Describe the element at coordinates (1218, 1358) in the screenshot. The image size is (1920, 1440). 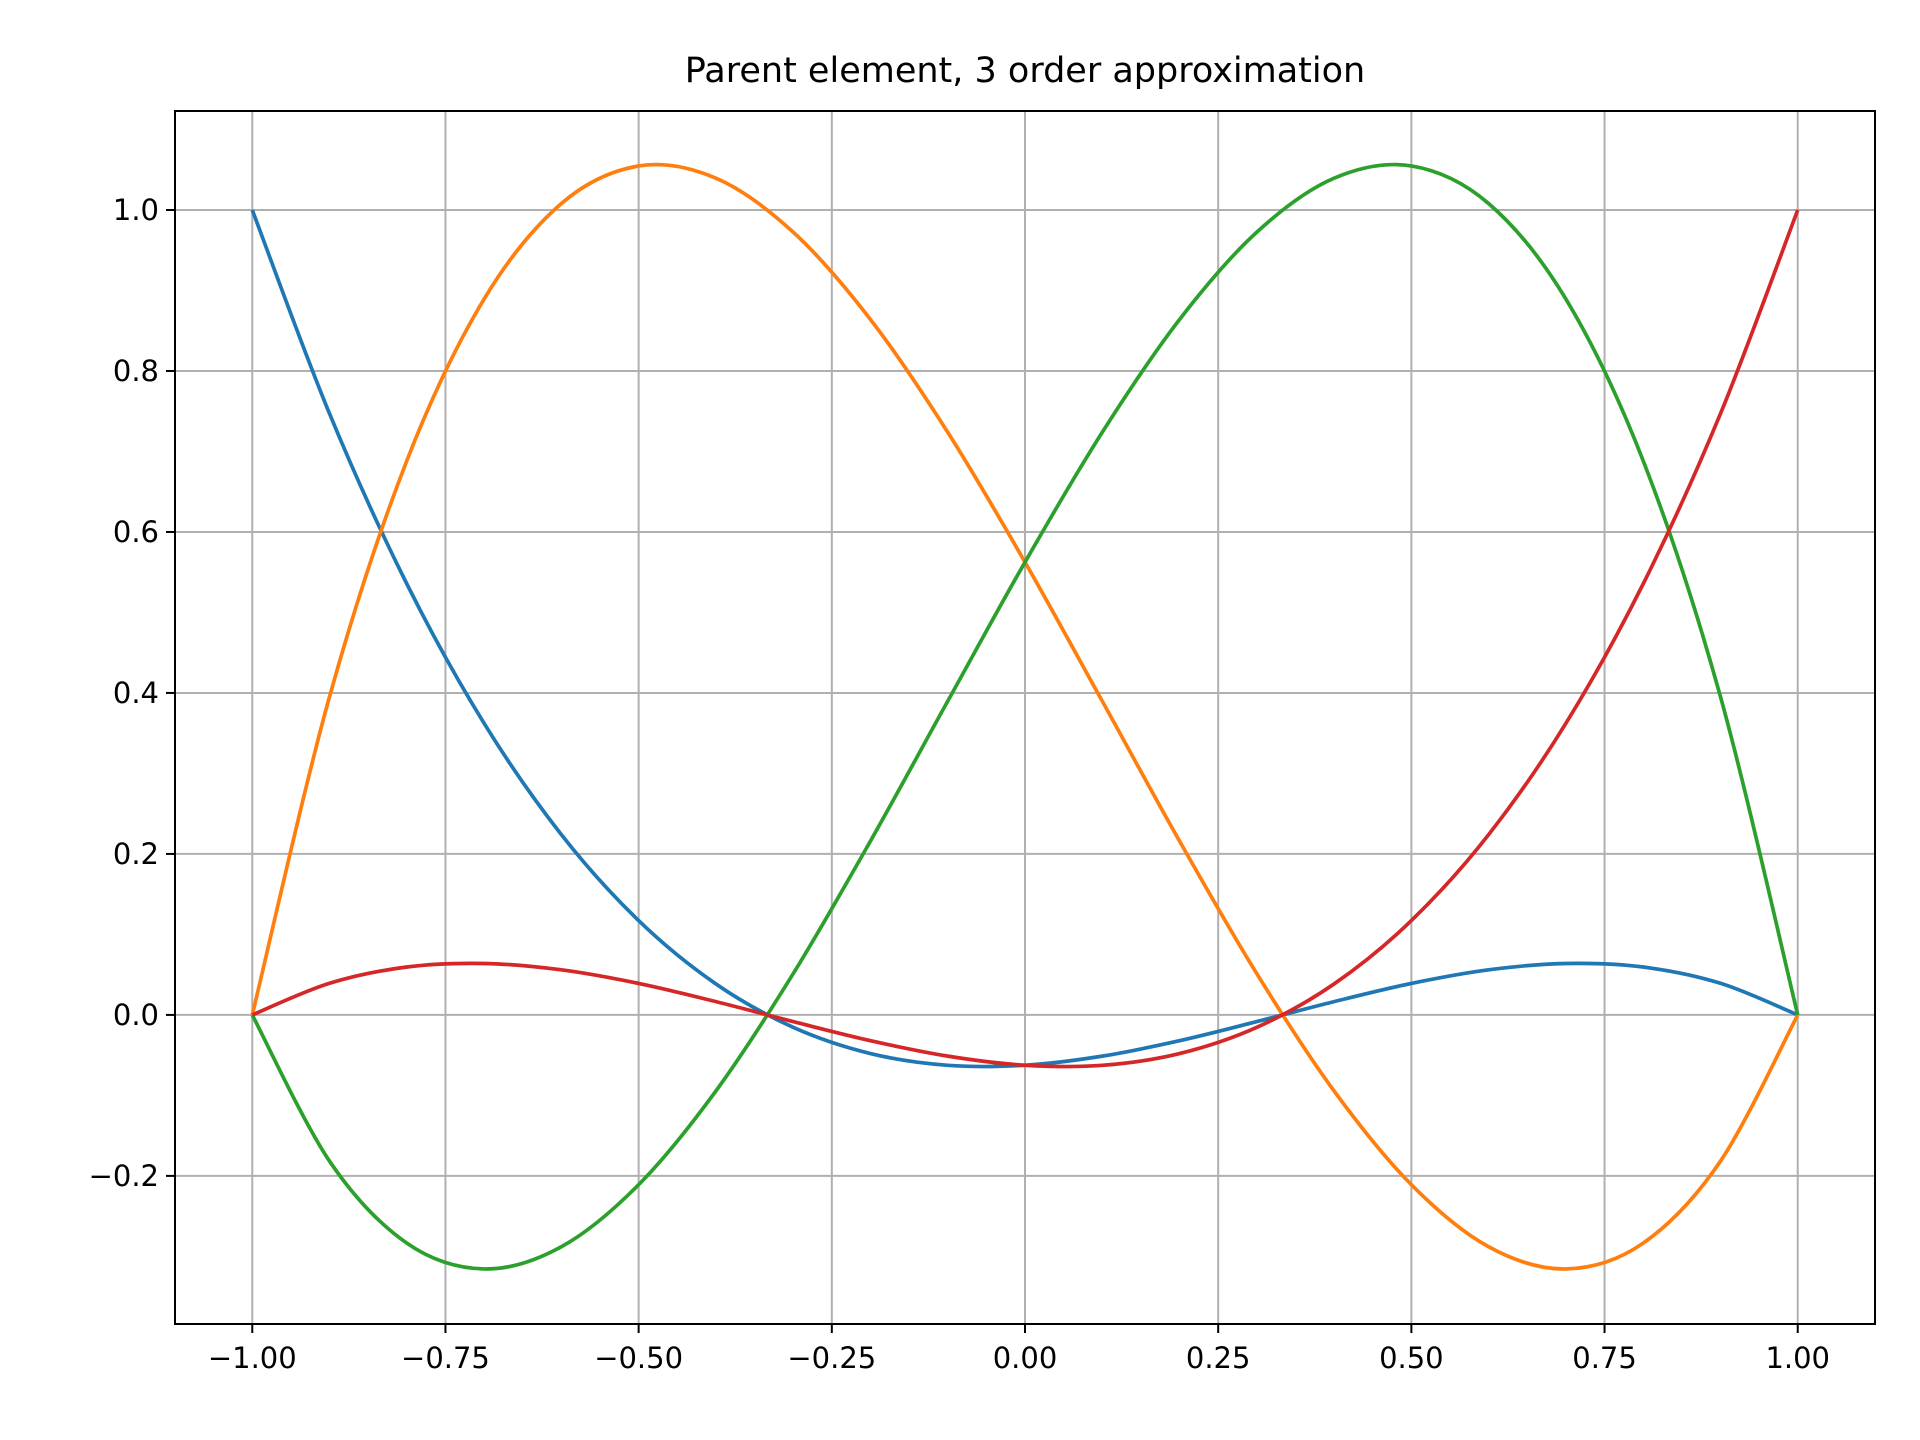
I see `x-tick-label: 0.25` at that location.